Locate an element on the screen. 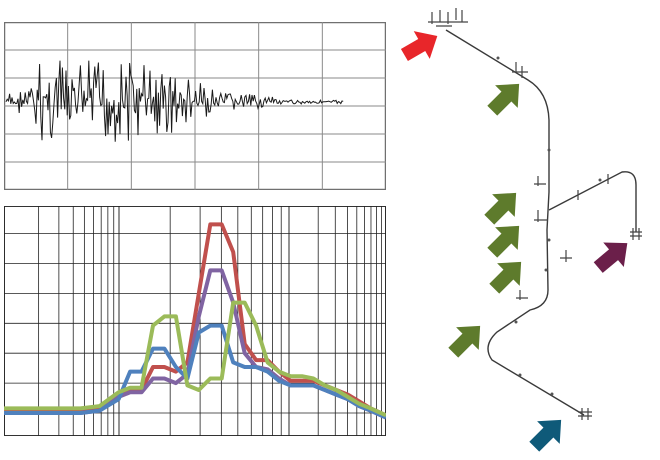 This screenshot has width=660, height=460. support-upper is located at coordinates (520, 70).